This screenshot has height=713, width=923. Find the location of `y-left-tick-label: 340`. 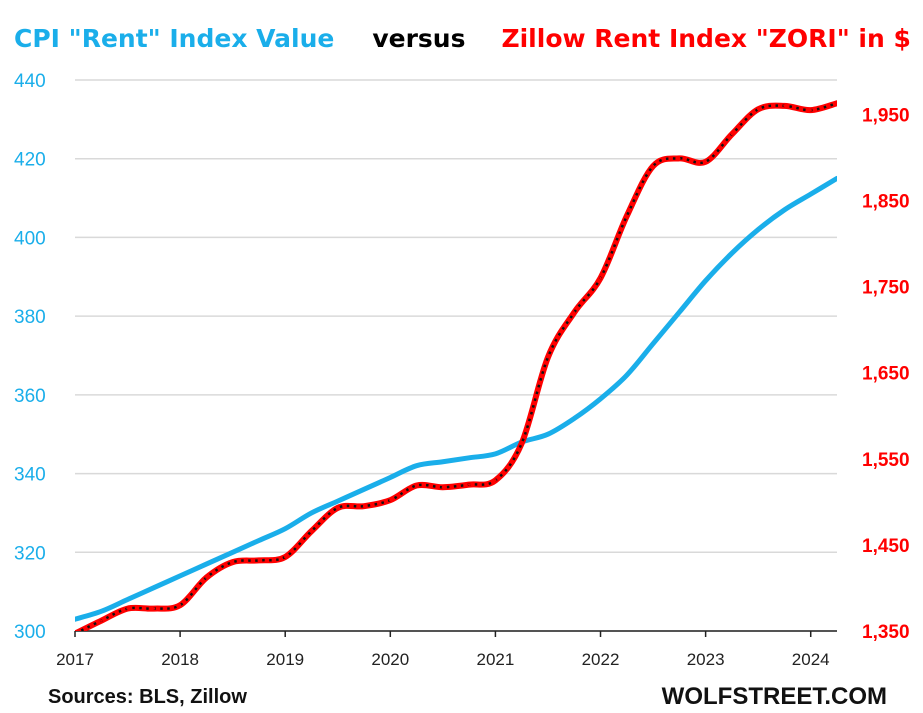

y-left-tick-label: 340 is located at coordinates (30, 475).